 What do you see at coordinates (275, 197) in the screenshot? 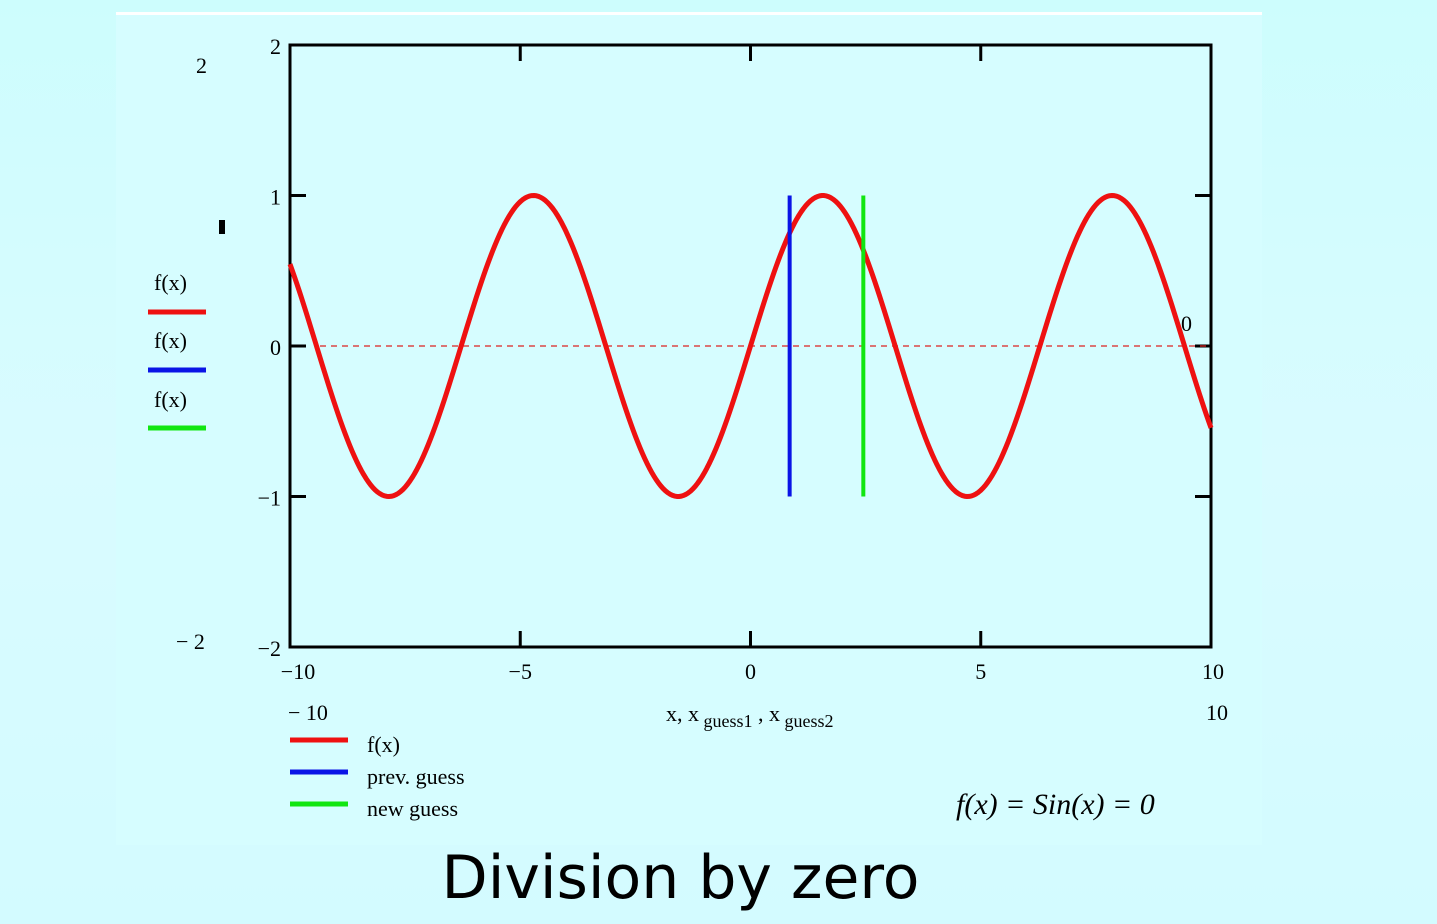
I see `y-tick-label-3: 1` at bounding box center [275, 197].